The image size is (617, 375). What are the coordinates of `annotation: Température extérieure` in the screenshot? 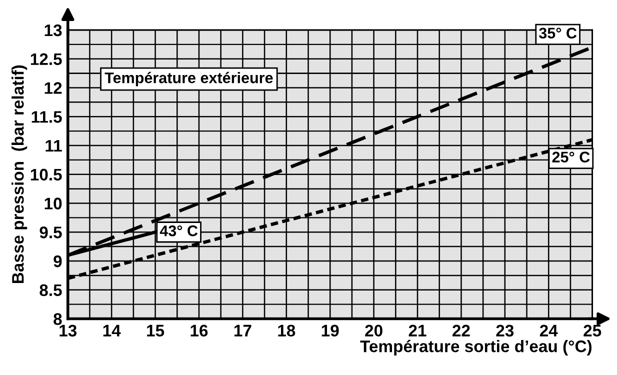 It's located at (188, 79).